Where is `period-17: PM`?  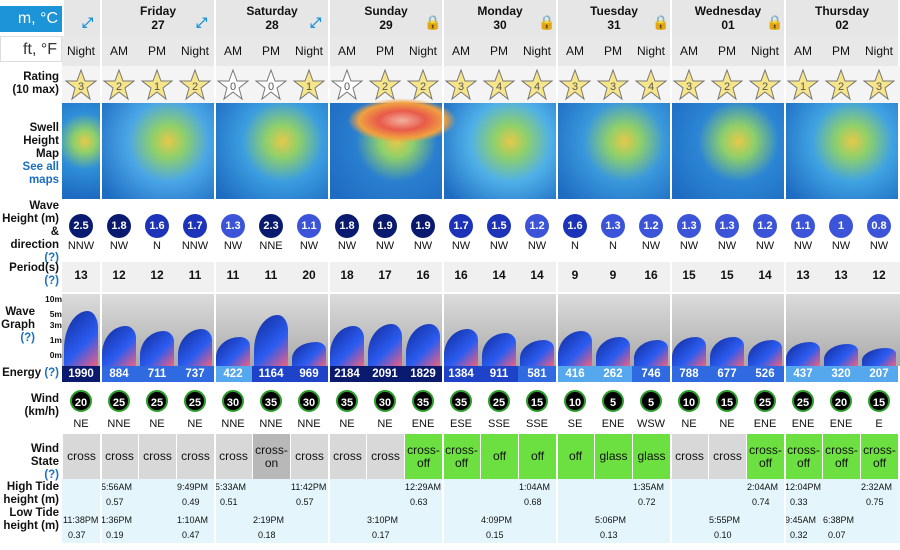 period-17: PM is located at coordinates (727, 51).